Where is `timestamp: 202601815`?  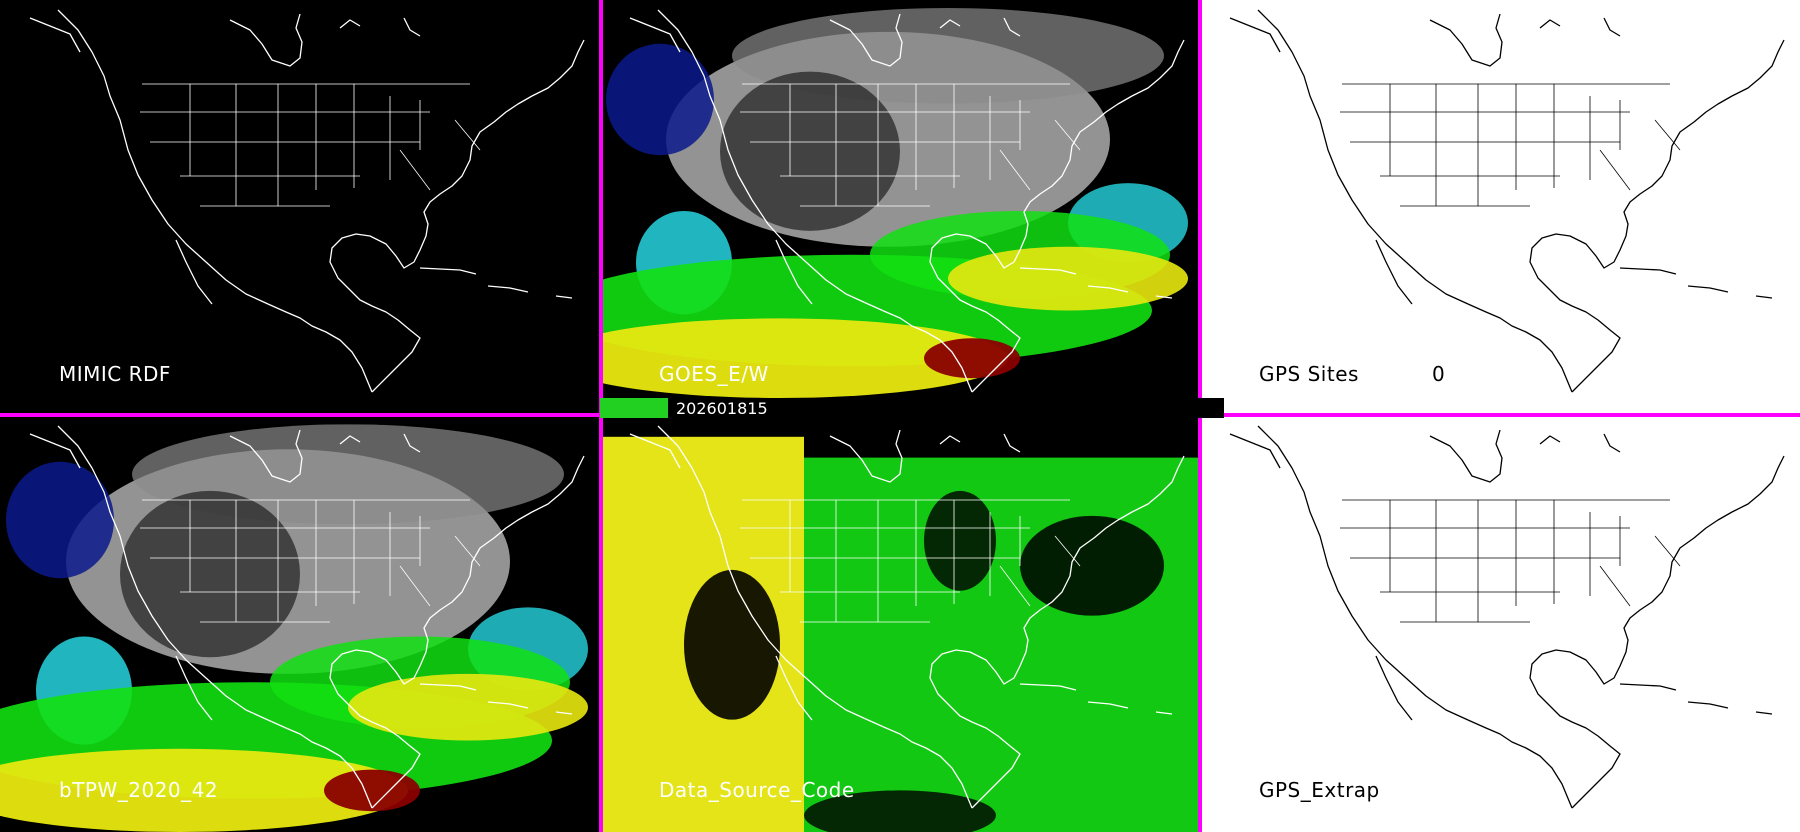 timestamp: 202601815 is located at coordinates (722, 408).